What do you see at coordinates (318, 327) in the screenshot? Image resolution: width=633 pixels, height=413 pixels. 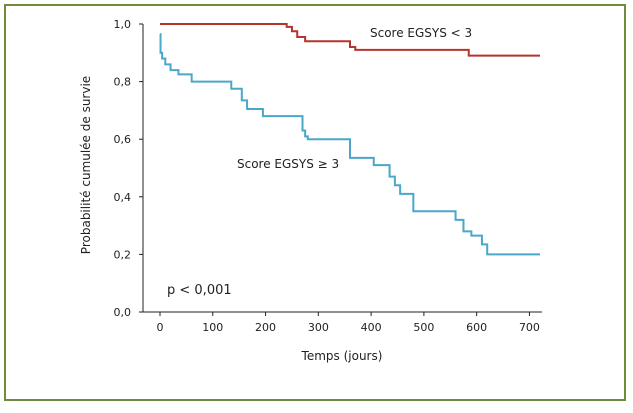 I see `x-tick-label: 300` at bounding box center [318, 327].